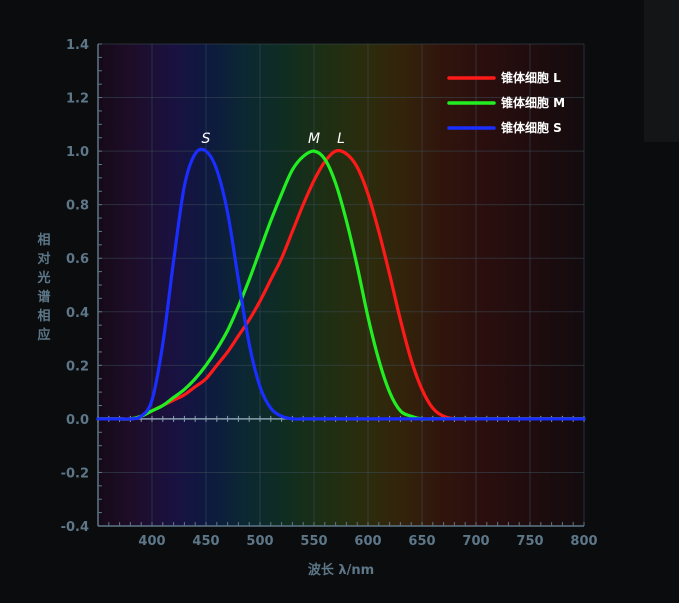 Image resolution: width=679 pixels, height=603 pixels. Describe the element at coordinates (205, 541) in the screenshot. I see `x-tick-label: 450` at that location.